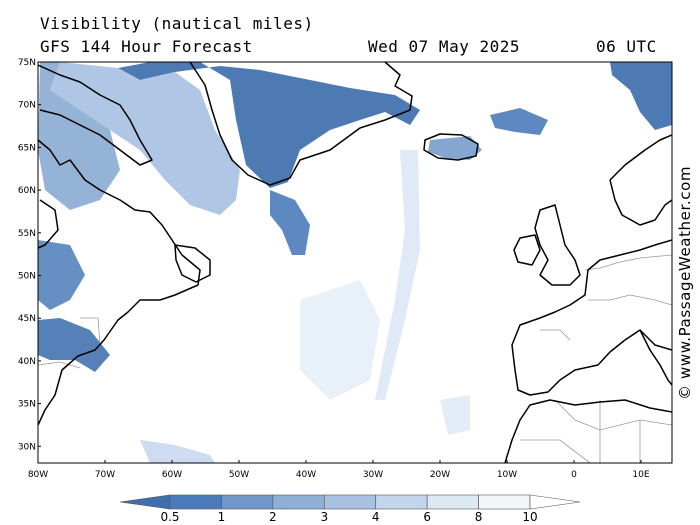  What do you see at coordinates (557, 245) in the screenshot?
I see `coast-britain` at bounding box center [557, 245].